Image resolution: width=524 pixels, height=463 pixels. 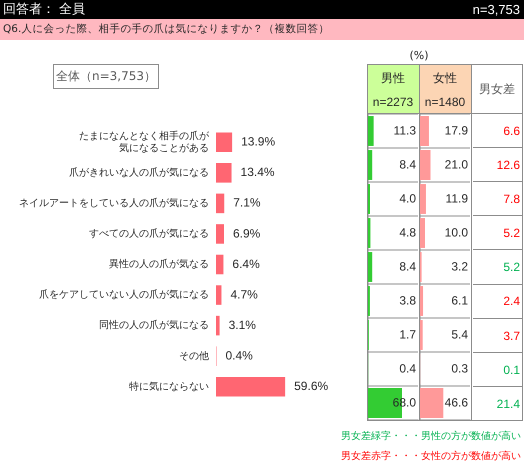 I want to click on data-label: 6.6, so click(x=511, y=131).